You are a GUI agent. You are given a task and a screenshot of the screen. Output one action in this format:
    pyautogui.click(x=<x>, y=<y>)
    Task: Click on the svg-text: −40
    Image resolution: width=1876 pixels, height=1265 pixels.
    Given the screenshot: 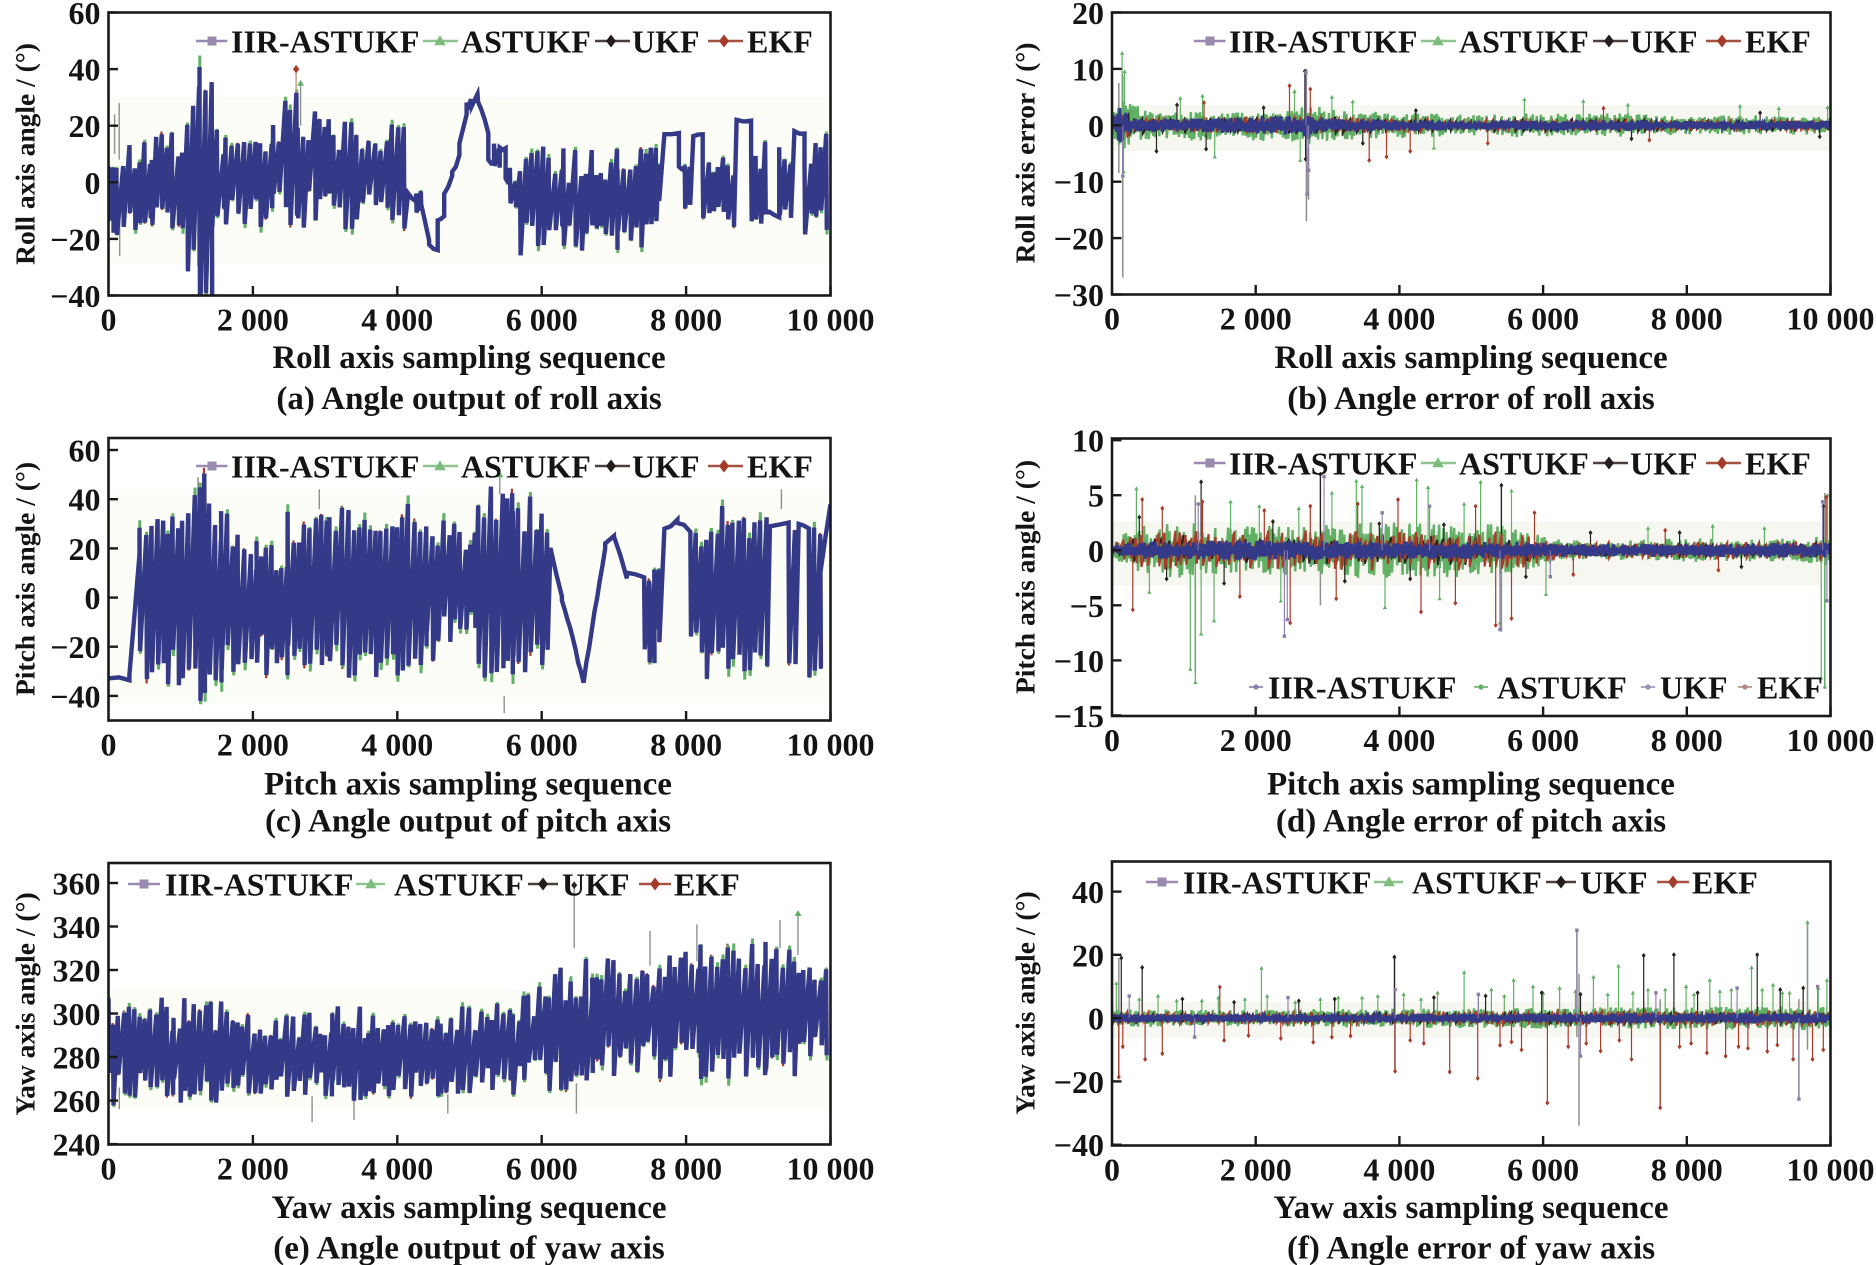 What is the action you would take?
    pyautogui.click(x=75, y=296)
    